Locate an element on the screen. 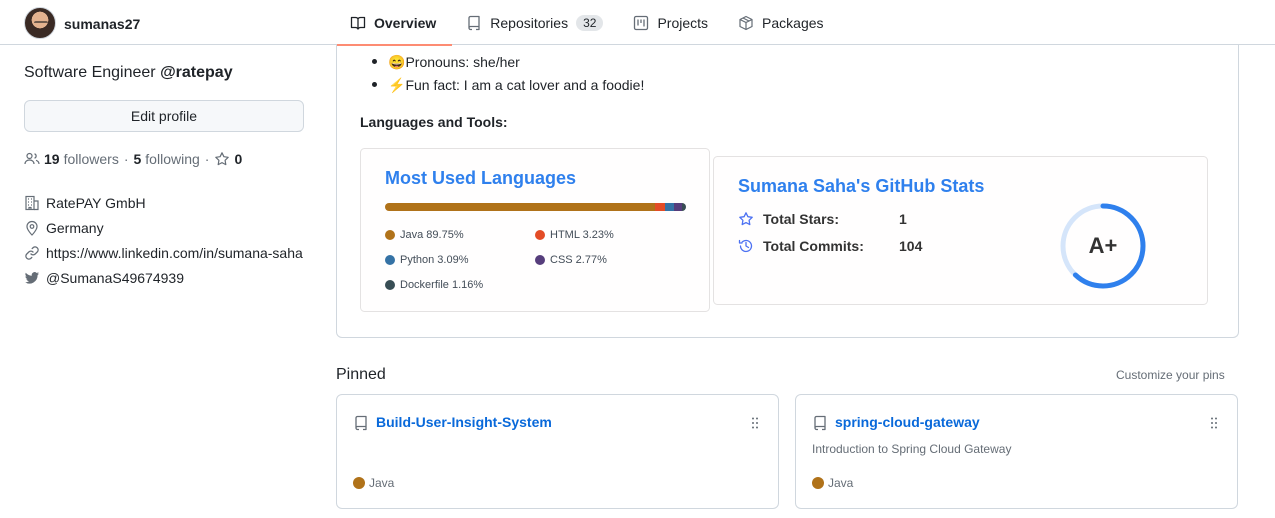 The width and height of the screenshot is (1275, 518). rank-circle is located at coordinates (1103, 246).